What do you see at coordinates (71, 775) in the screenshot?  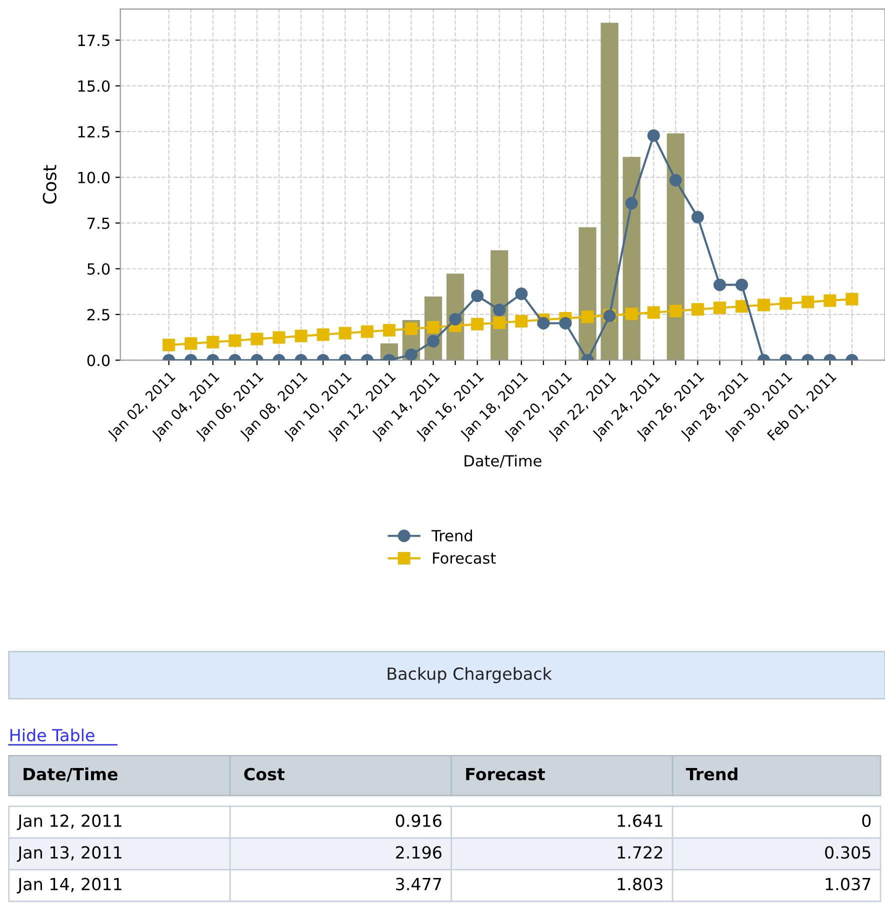 I see `text: Date/Time` at bounding box center [71, 775].